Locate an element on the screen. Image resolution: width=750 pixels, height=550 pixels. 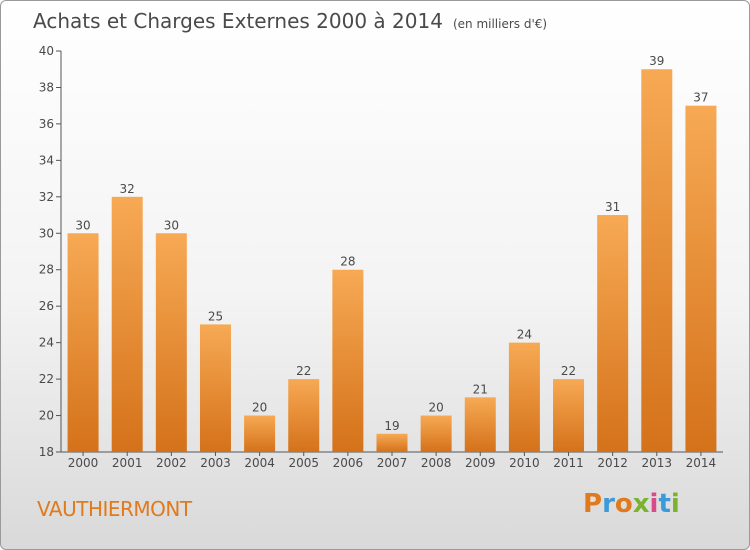
y-tick-label: 22 is located at coordinates (46, 379).